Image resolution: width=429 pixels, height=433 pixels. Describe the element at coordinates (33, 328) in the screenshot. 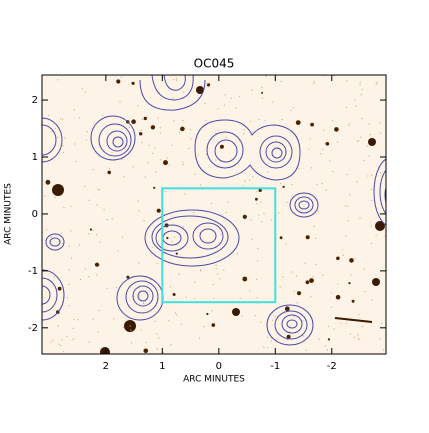

I see `y-tick-label: -2` at that location.